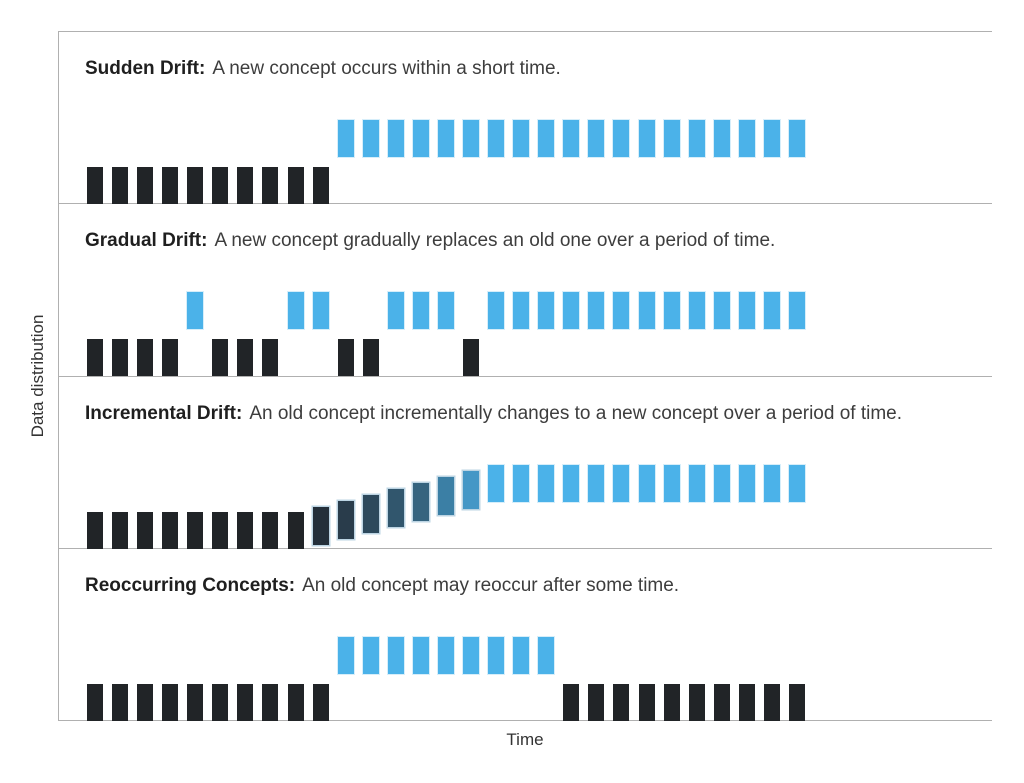 This screenshot has width=1024, height=783. What do you see at coordinates (37, 376) in the screenshot?
I see `y-axis-label: Data distribution` at bounding box center [37, 376].